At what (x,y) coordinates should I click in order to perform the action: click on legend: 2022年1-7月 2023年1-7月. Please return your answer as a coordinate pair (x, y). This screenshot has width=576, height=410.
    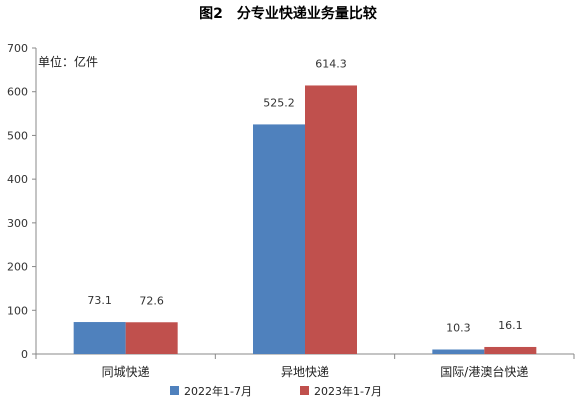
    Looking at the image, I should click on (276, 391).